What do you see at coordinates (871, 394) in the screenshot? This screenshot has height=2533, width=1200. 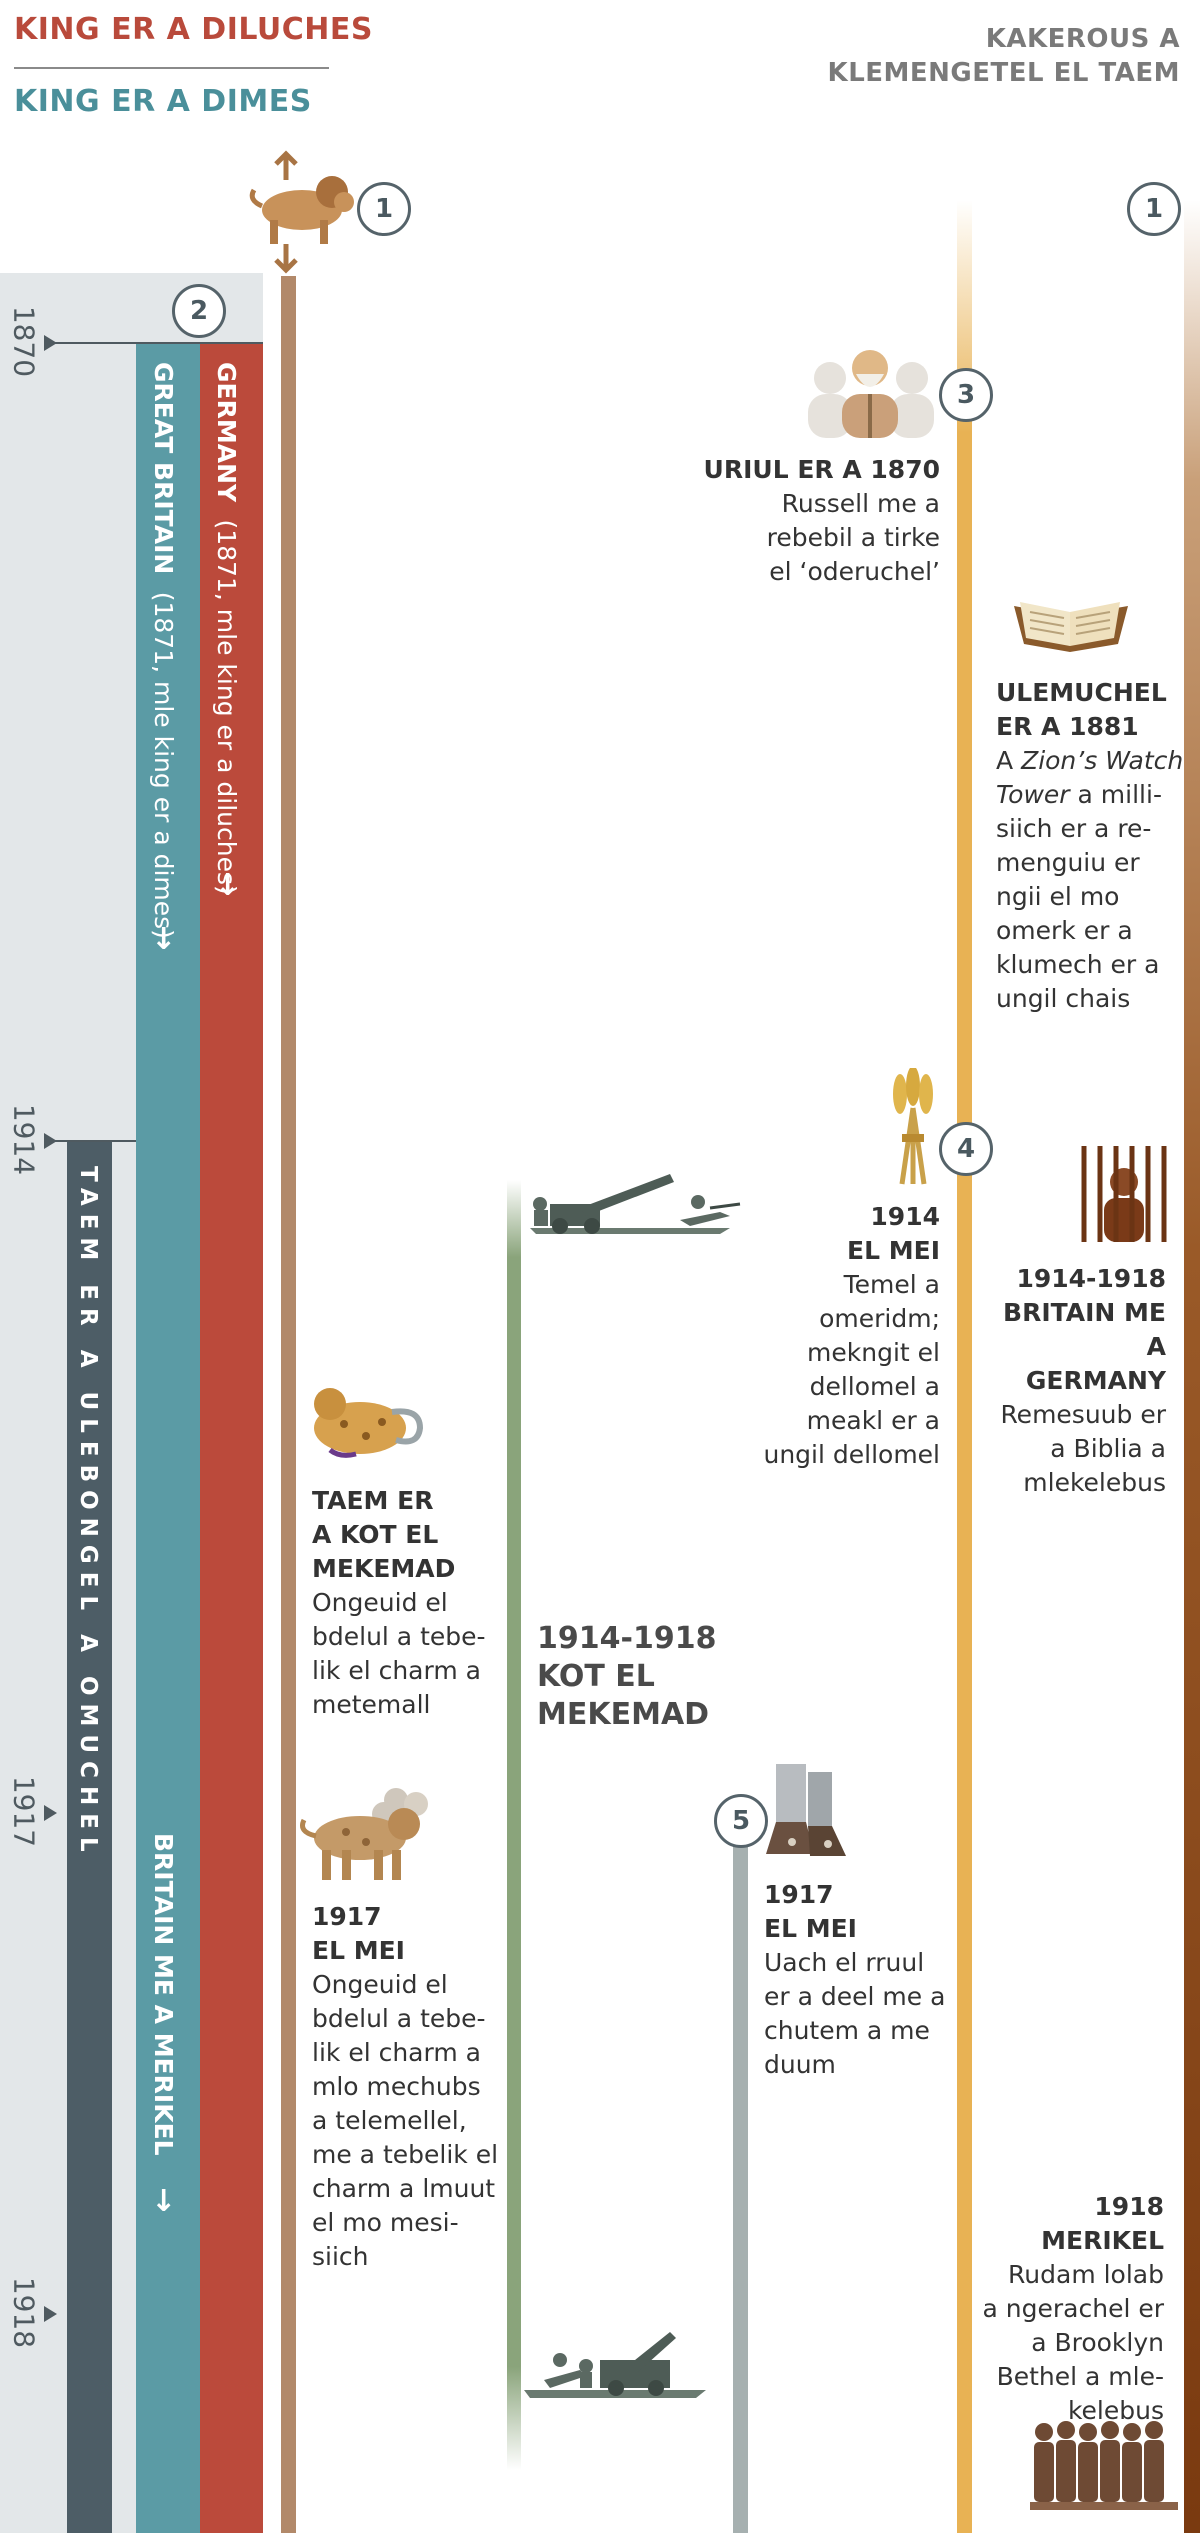 I see `russell-portrait-icon` at bounding box center [871, 394].